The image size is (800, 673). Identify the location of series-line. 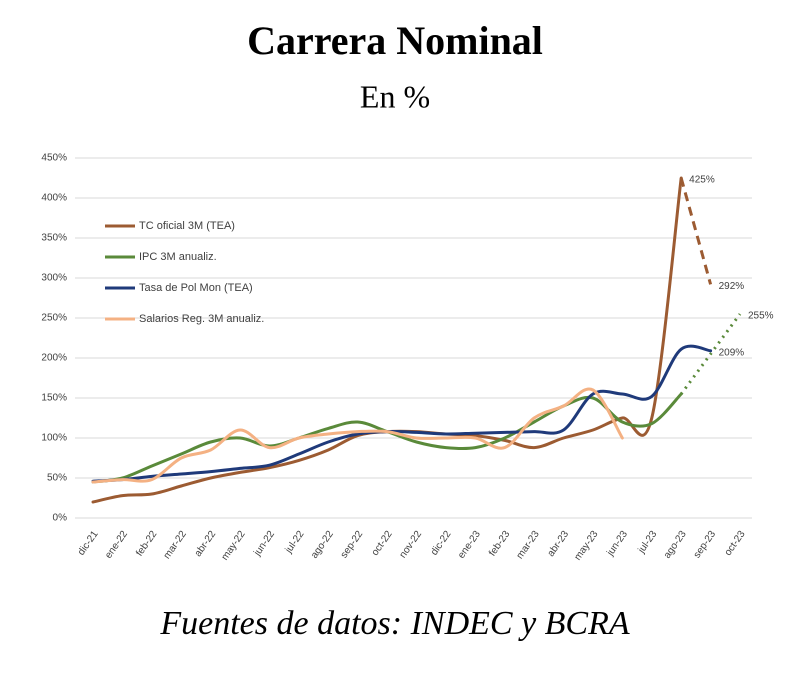
(357, 435).